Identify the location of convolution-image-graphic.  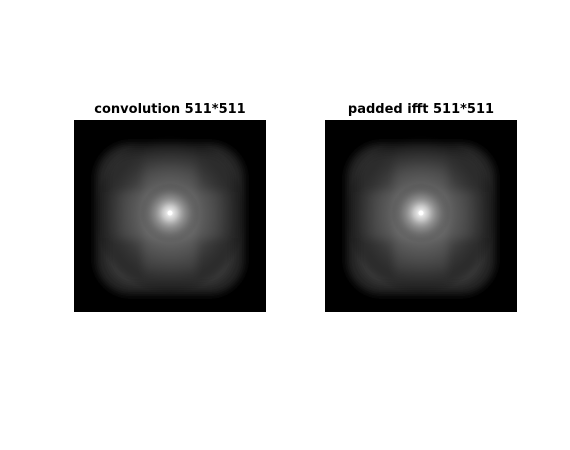
(170, 216).